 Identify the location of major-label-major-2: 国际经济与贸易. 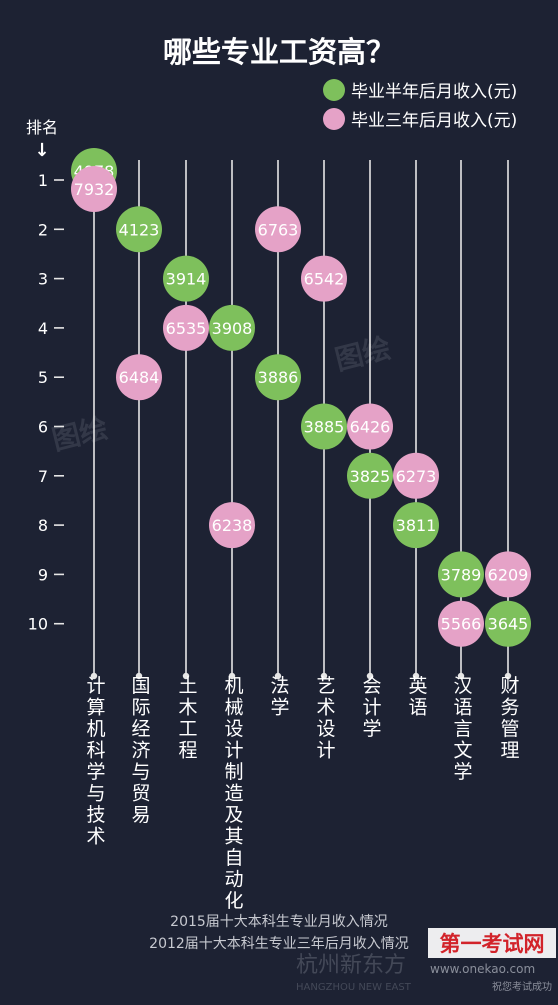
(140, 750).